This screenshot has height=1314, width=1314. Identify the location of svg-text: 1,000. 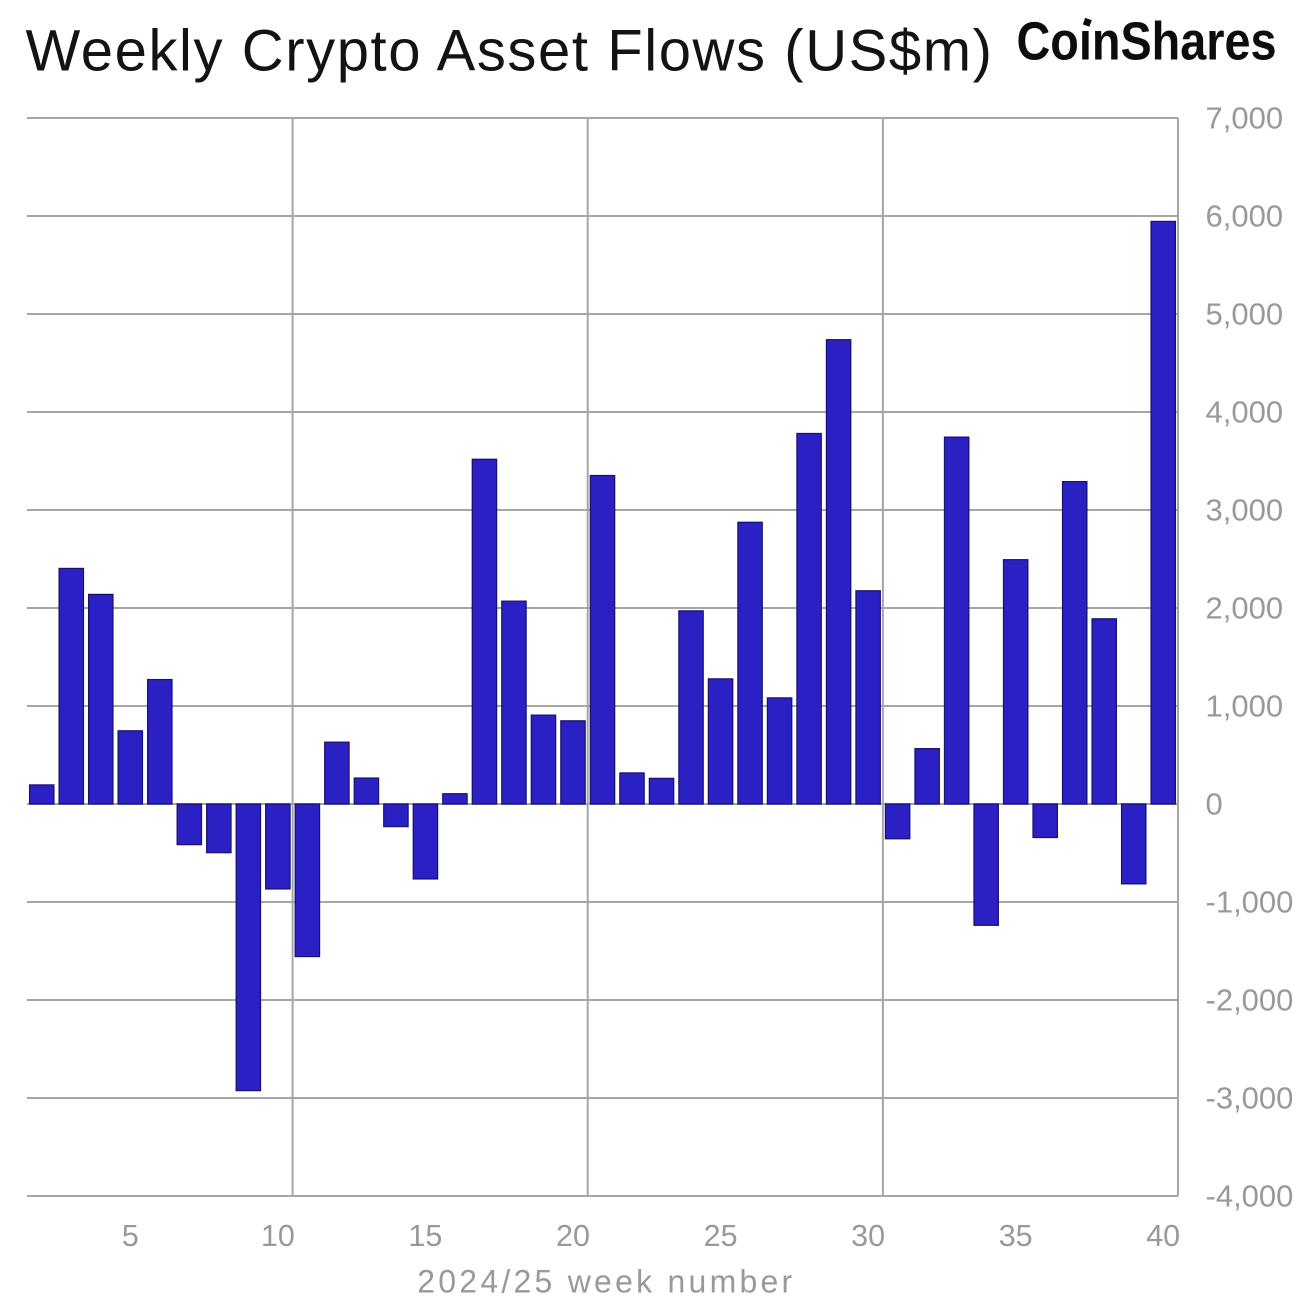
(1245, 705).